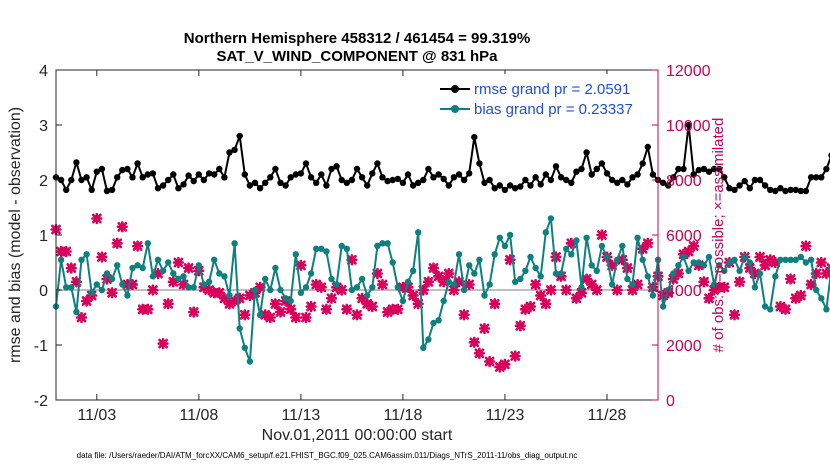 The width and height of the screenshot is (830, 470). What do you see at coordinates (402, 415) in the screenshot?
I see `x-tick-label: 11/18` at bounding box center [402, 415].